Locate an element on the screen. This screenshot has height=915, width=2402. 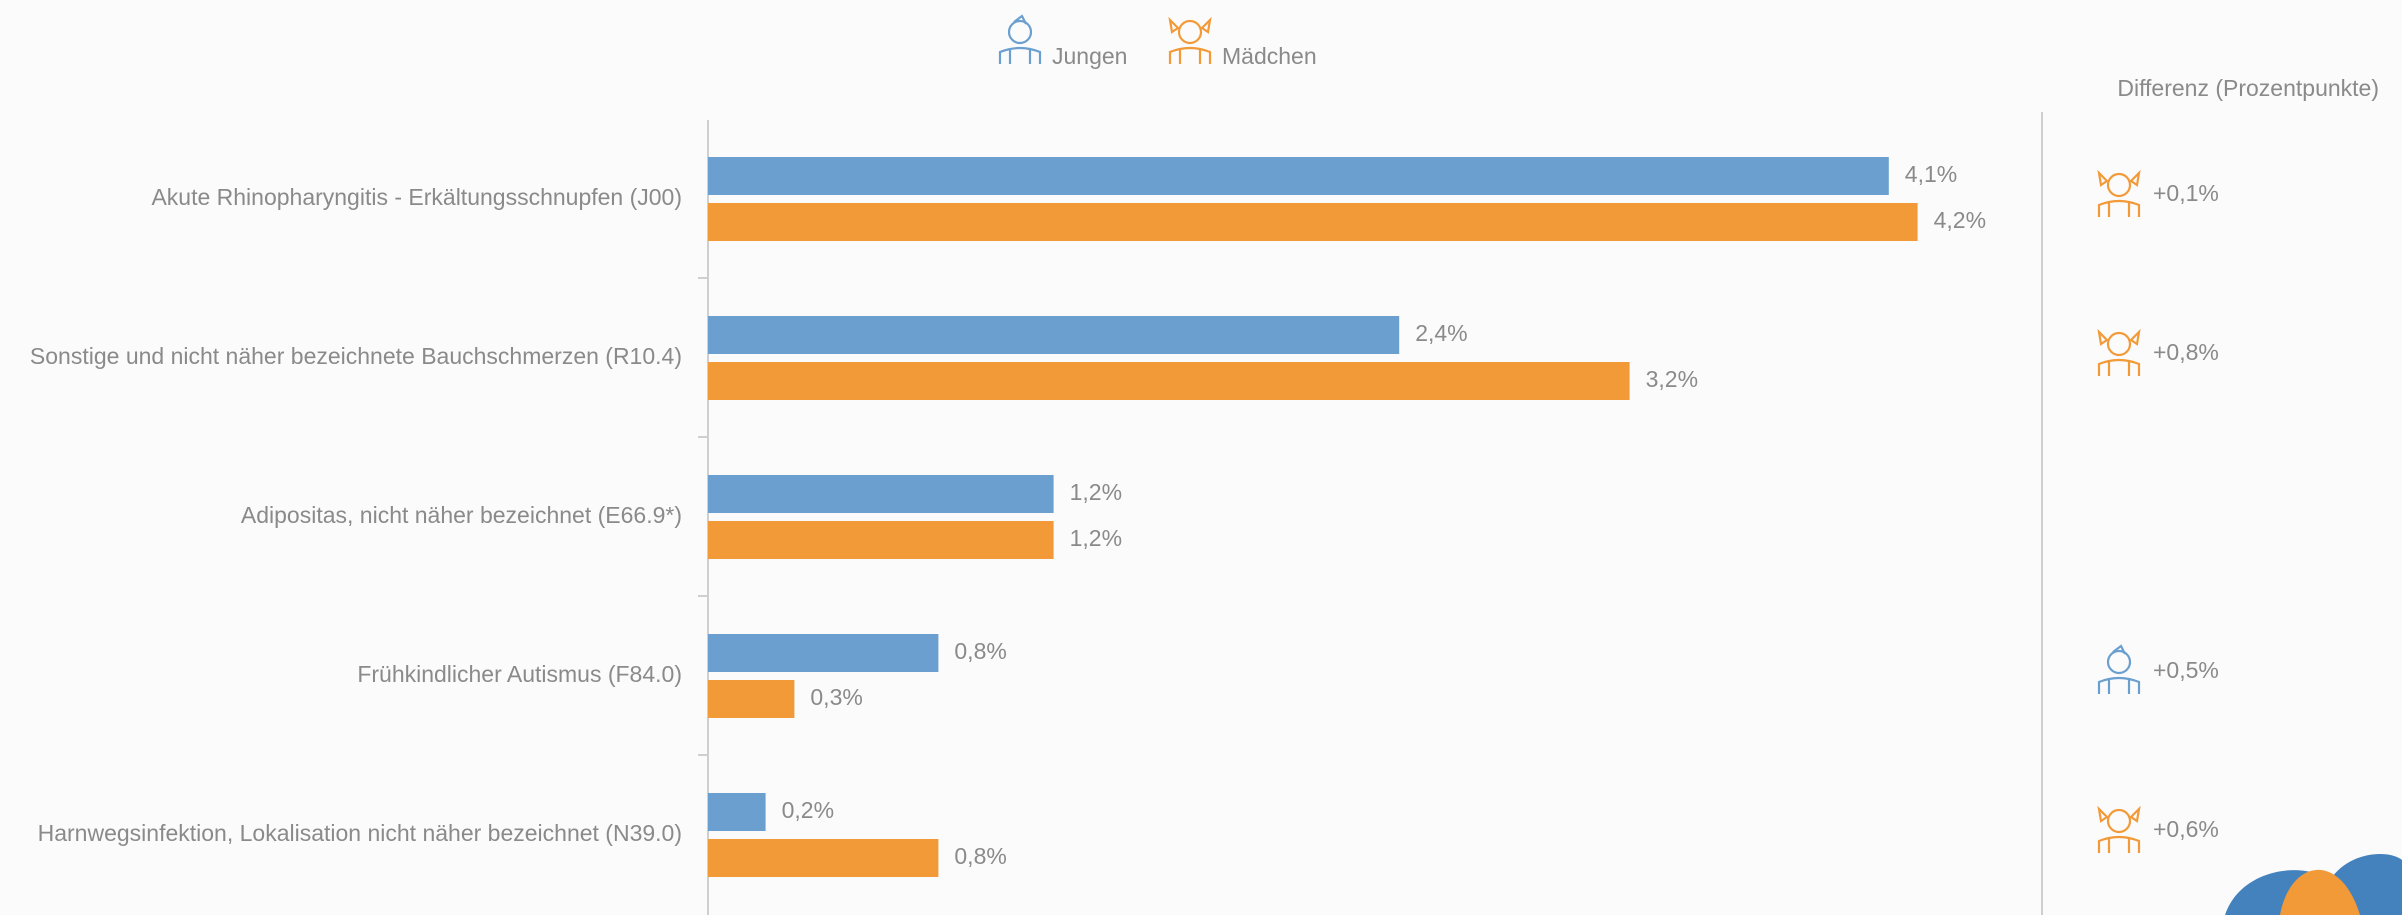
difference-title: Differenz (Prozentpunkte) is located at coordinates (2248, 88).